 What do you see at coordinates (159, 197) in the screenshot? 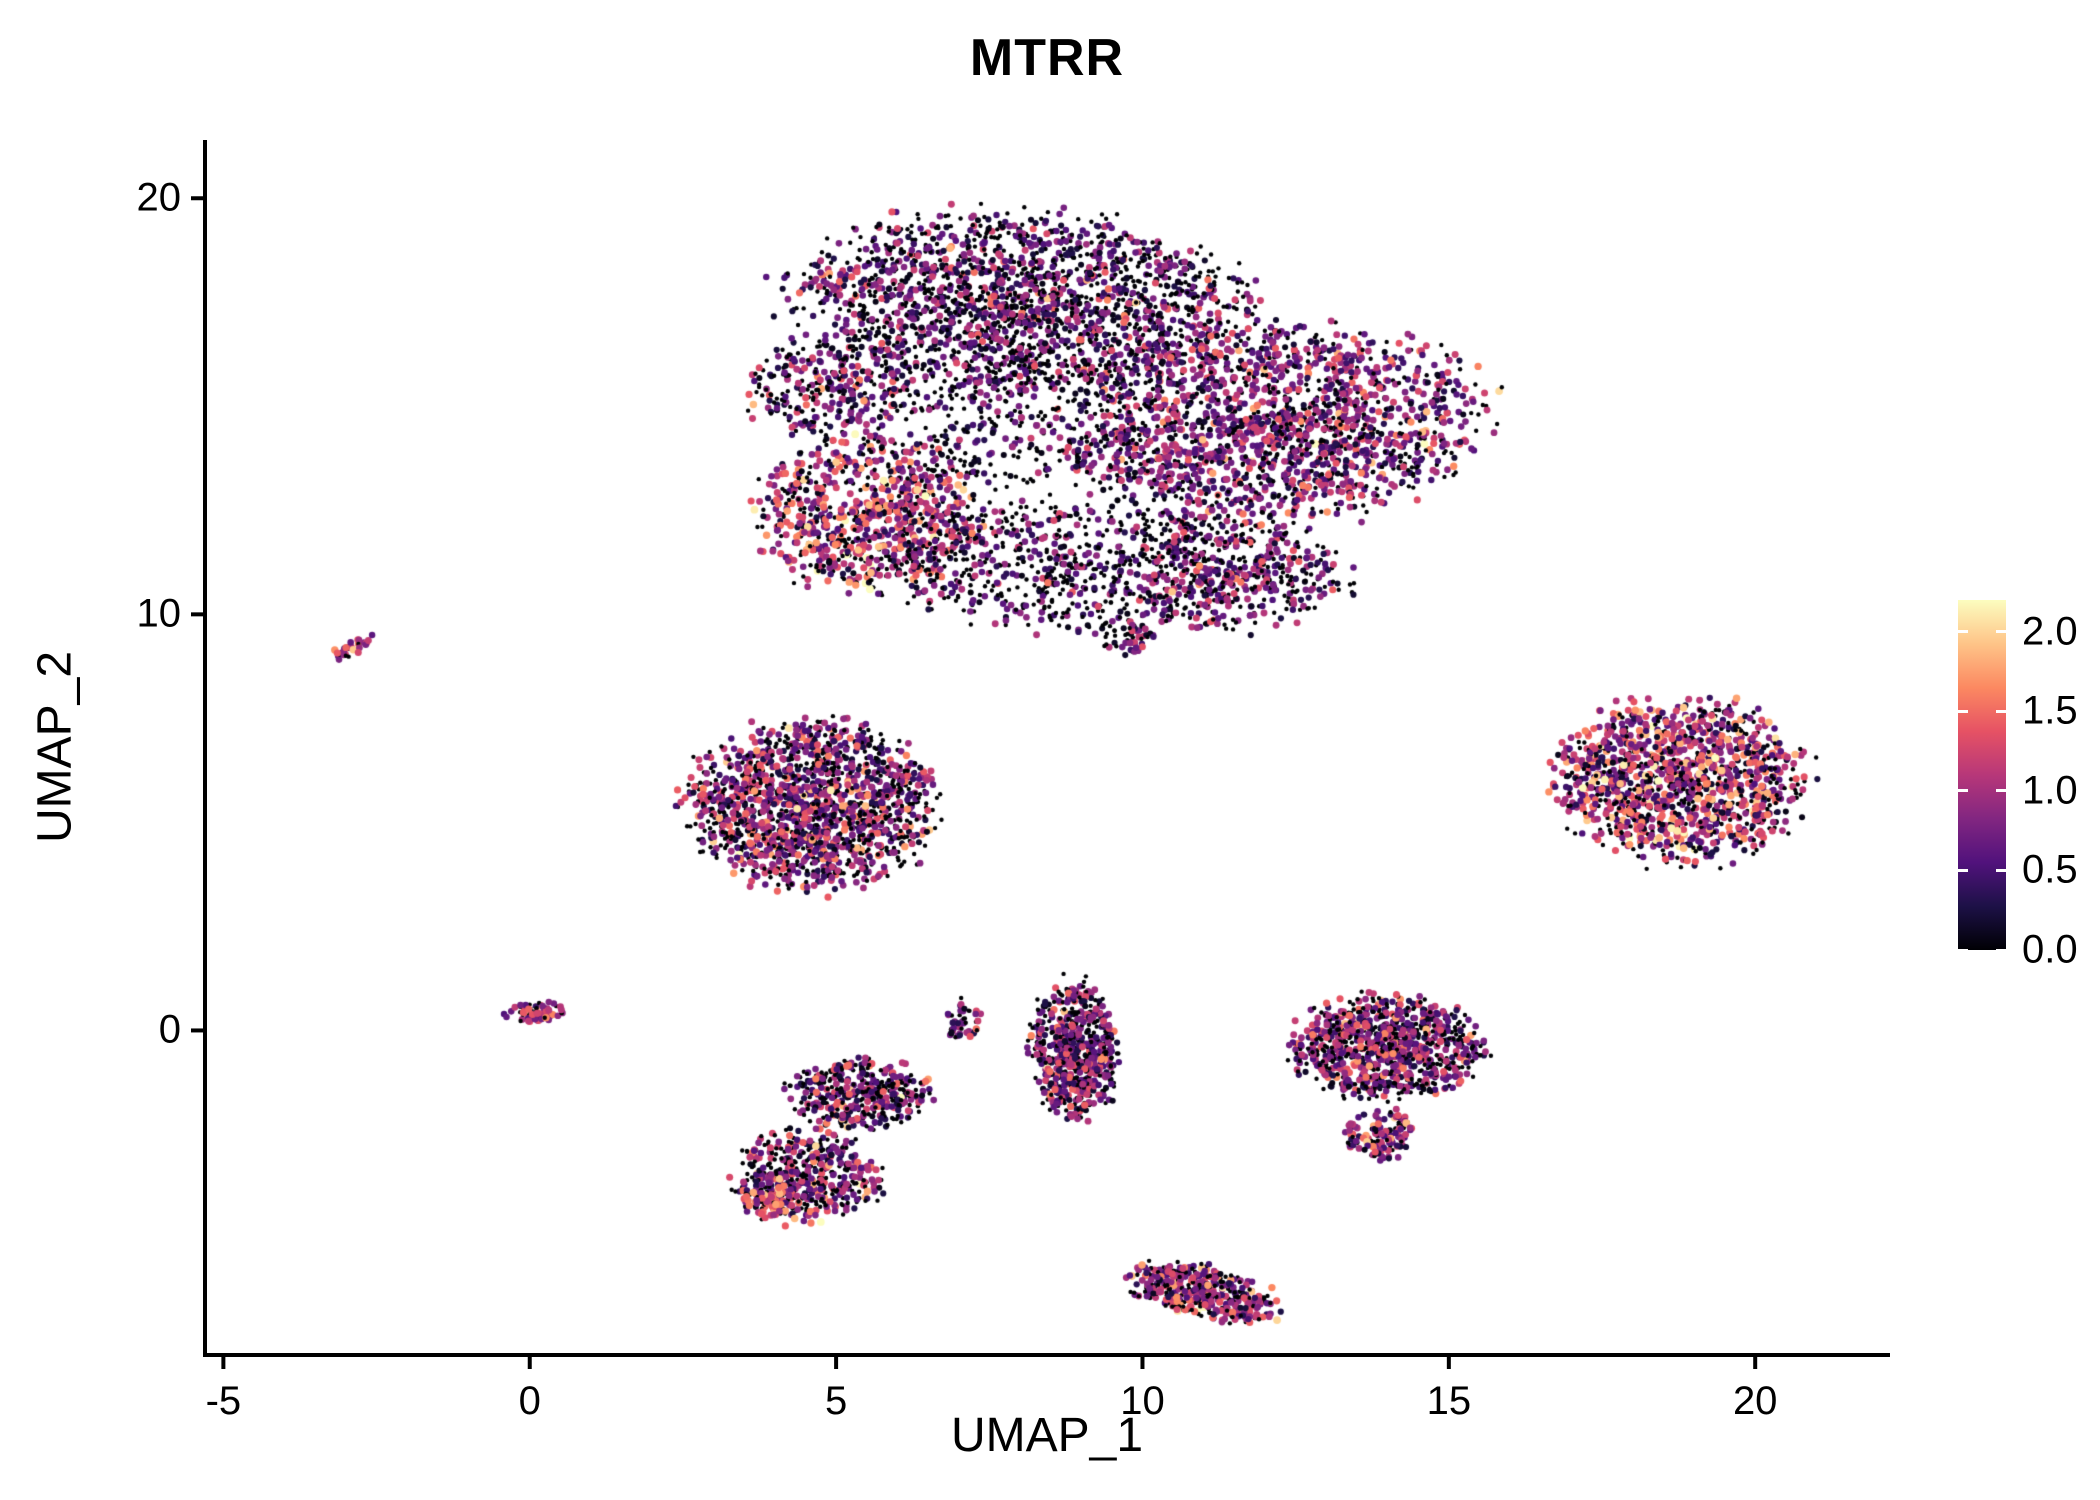
I see `y-tick-label: 20` at bounding box center [159, 197].